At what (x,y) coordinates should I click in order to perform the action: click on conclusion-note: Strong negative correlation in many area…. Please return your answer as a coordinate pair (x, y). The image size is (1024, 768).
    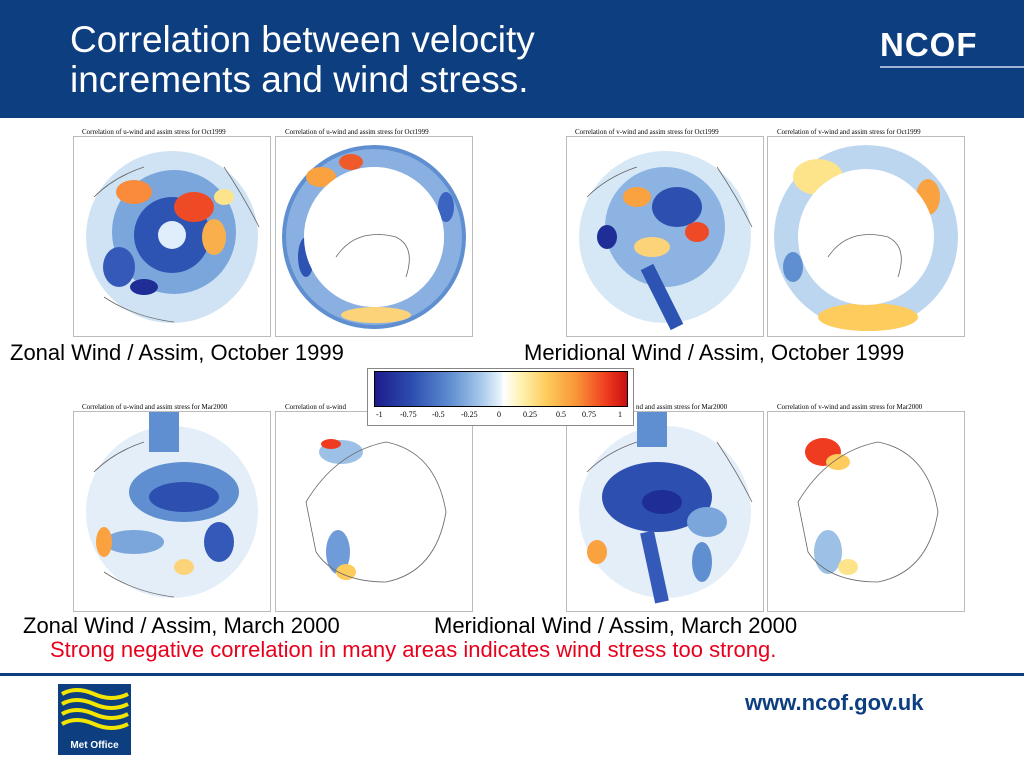
    Looking at the image, I should click on (413, 649).